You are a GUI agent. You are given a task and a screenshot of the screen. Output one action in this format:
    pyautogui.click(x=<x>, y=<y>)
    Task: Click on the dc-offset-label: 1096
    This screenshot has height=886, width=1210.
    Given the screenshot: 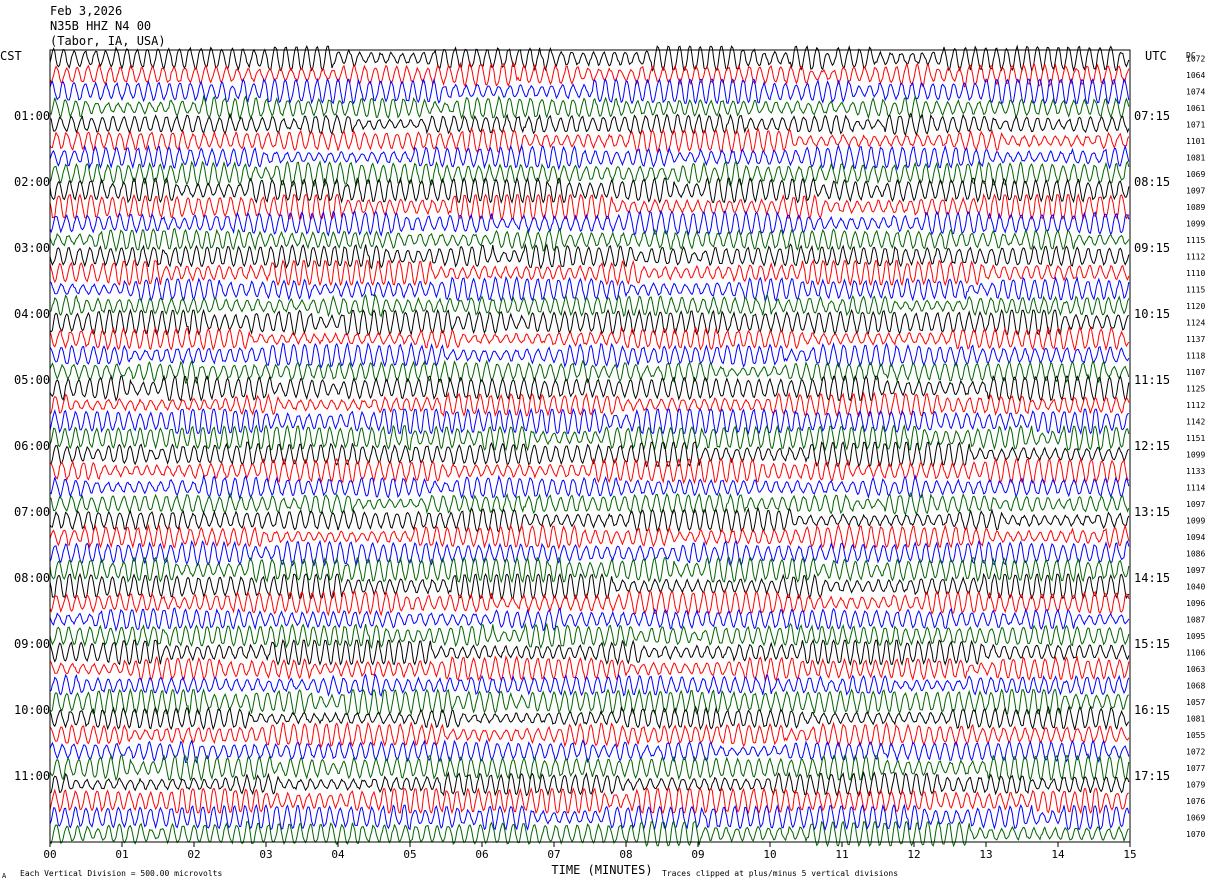 What is the action you would take?
    pyautogui.click(x=1195, y=603)
    